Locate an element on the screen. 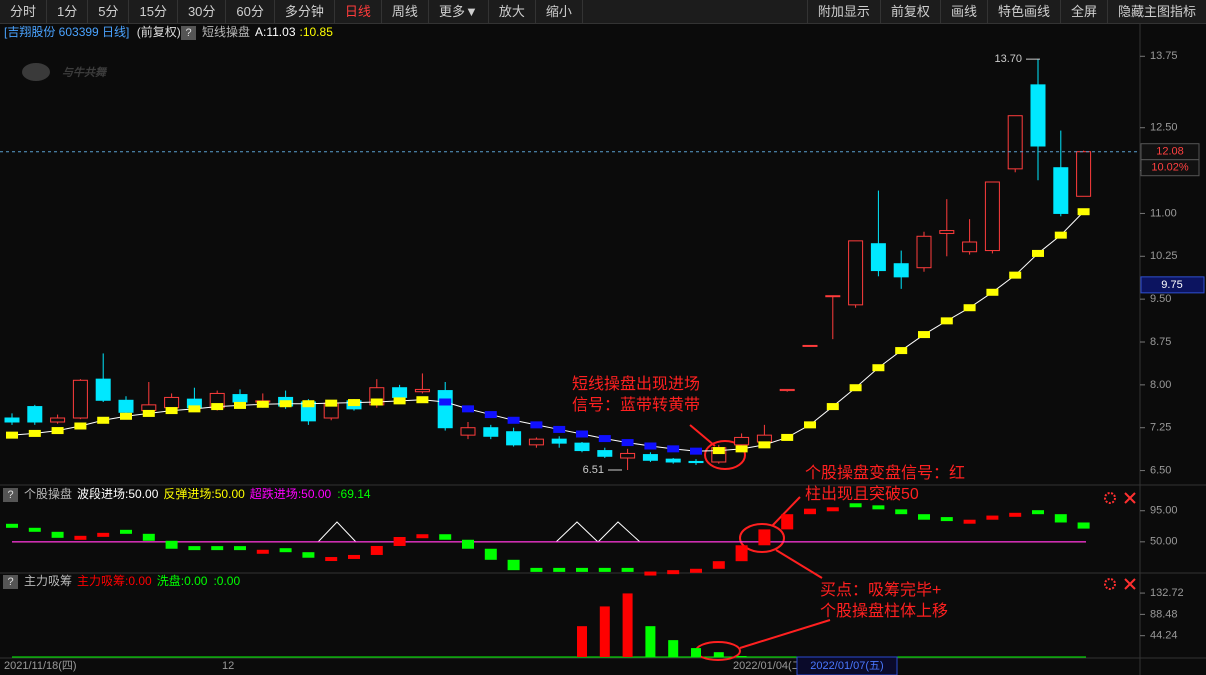 Image resolution: width=1206 pixels, height=675 pixels. last-price-label: 12.08 is located at coordinates (1170, 152).